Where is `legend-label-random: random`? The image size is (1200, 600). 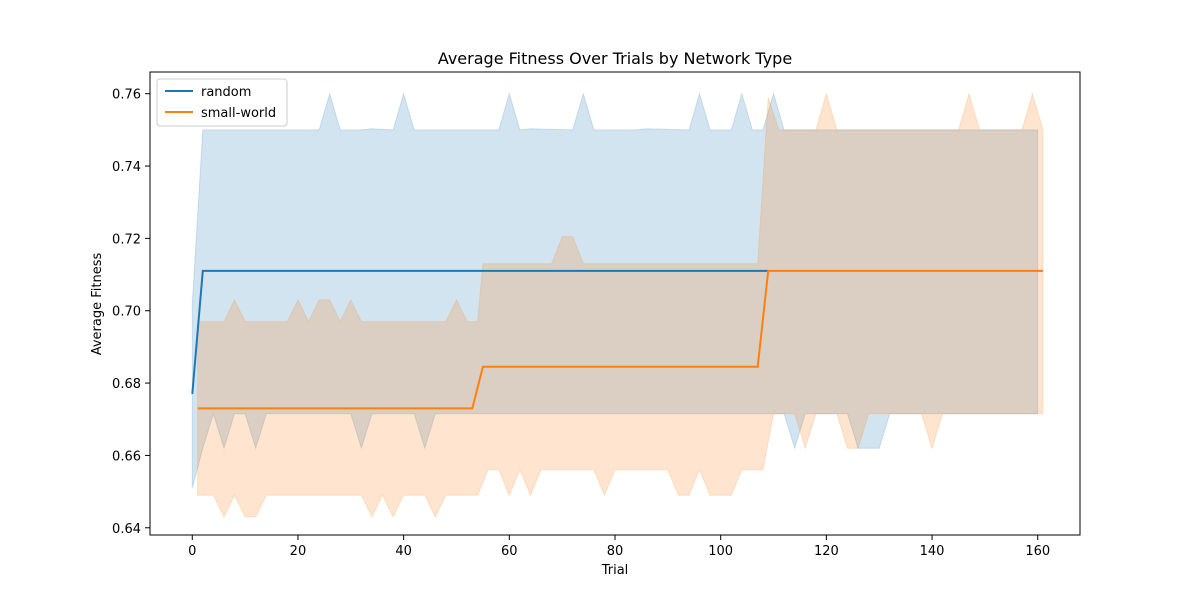
legend-label-random: random is located at coordinates (226, 92).